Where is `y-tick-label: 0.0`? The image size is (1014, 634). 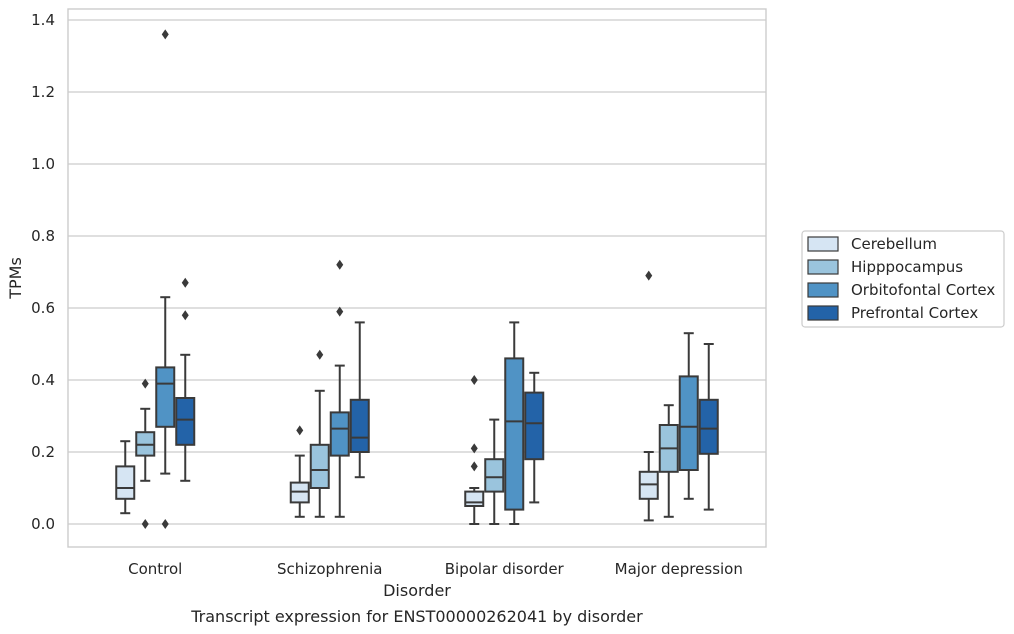
y-tick-label: 0.0 is located at coordinates (43, 524).